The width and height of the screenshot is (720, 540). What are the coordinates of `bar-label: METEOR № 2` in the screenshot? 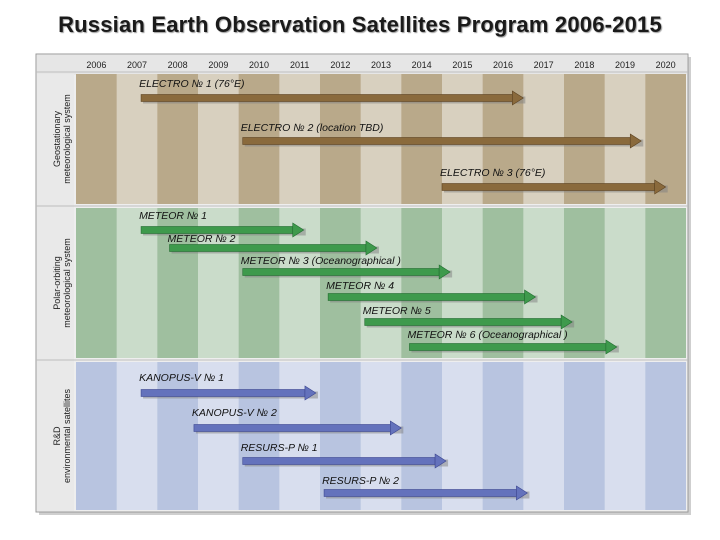 It's located at (202, 239).